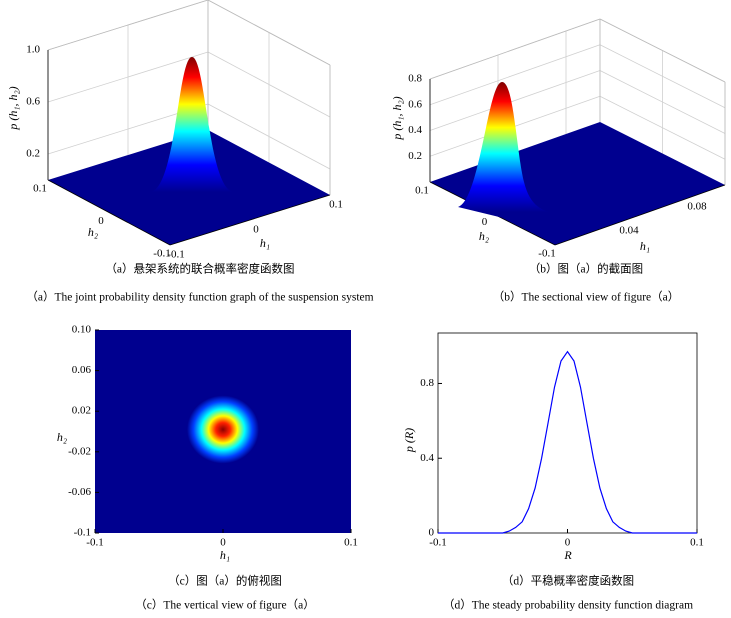 The width and height of the screenshot is (731, 618). Describe the element at coordinates (223, 429) in the screenshot. I see `heatmap-peak` at that location.